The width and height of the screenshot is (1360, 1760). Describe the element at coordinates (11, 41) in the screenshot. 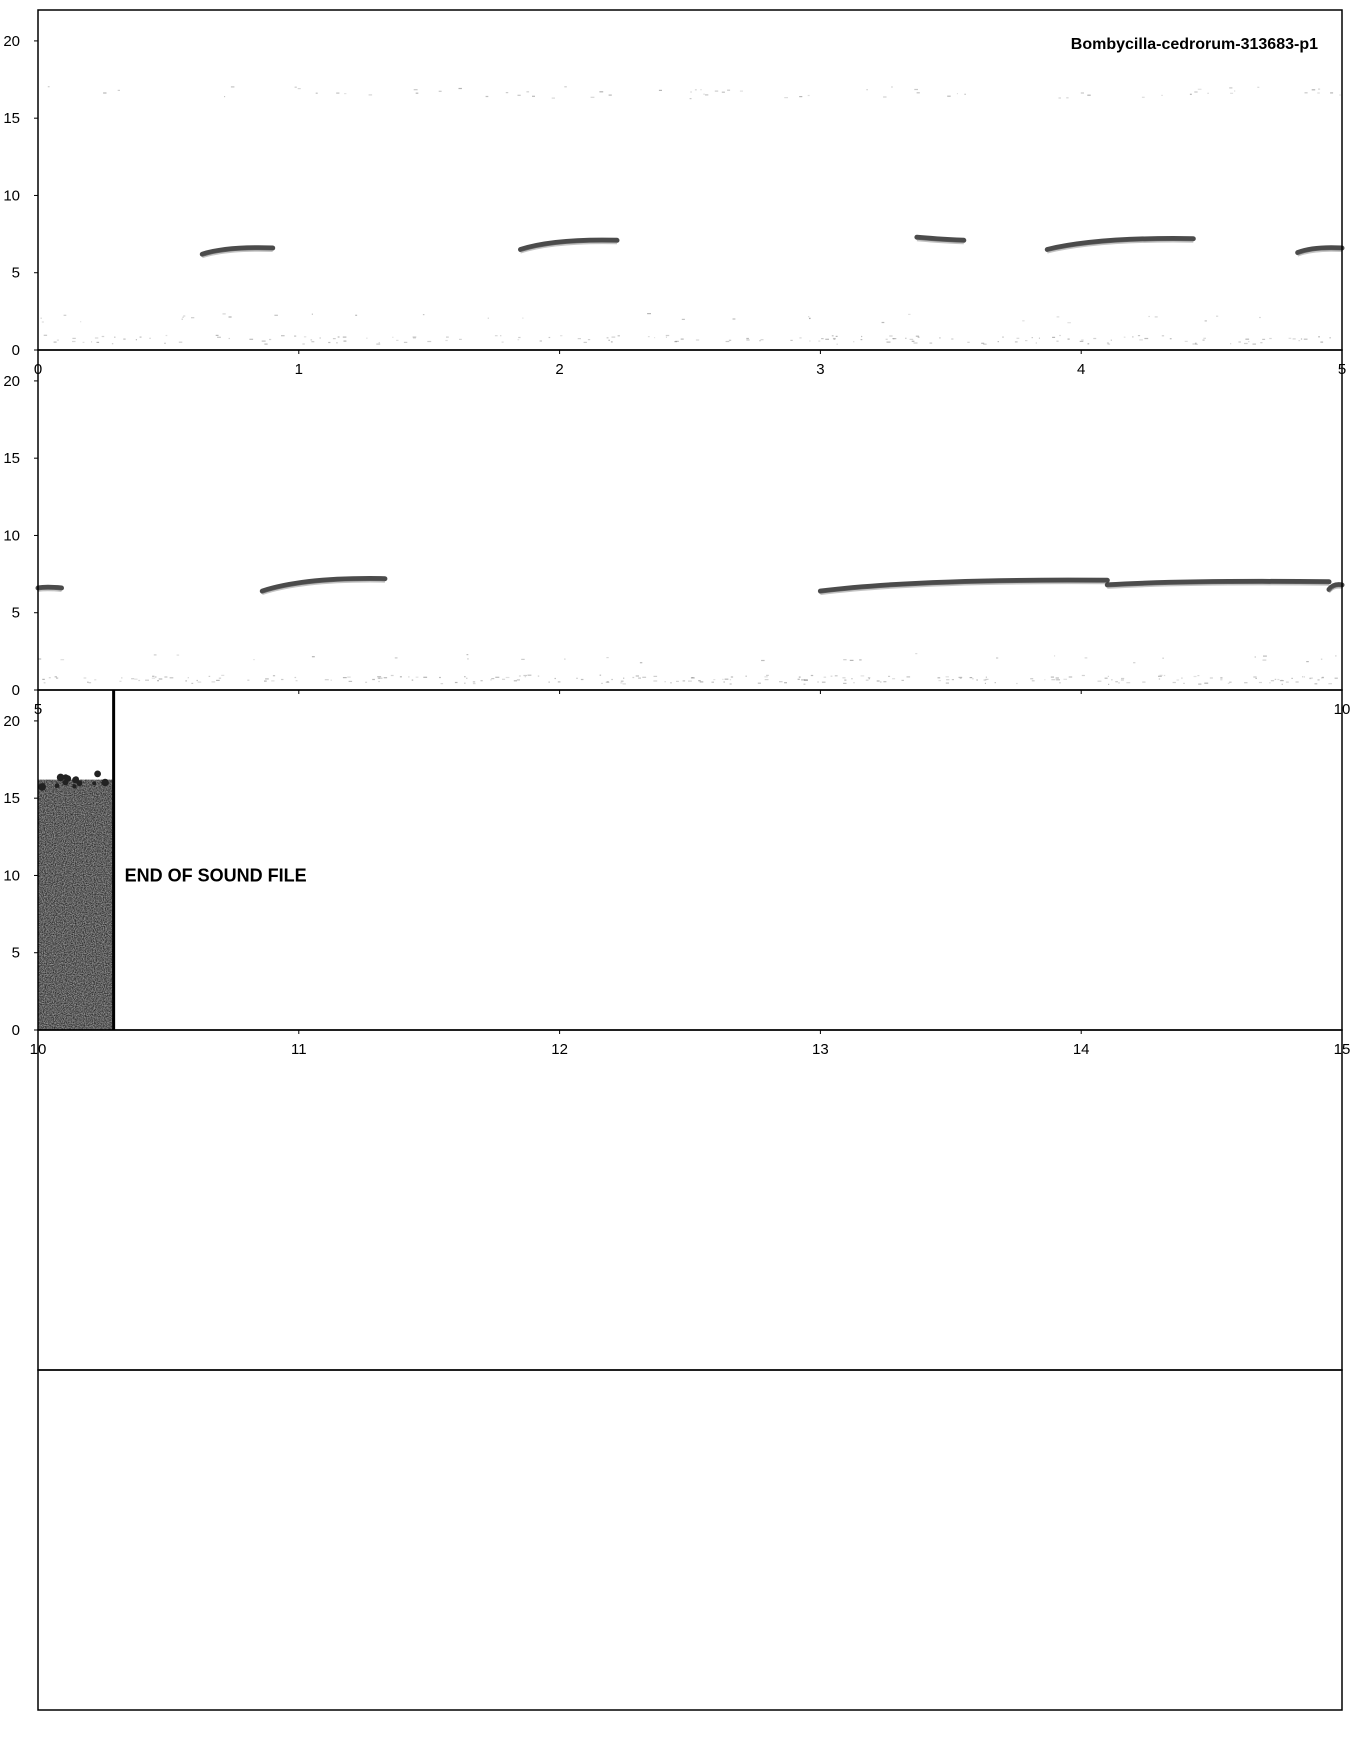

I see `y-tick-label: 20` at that location.